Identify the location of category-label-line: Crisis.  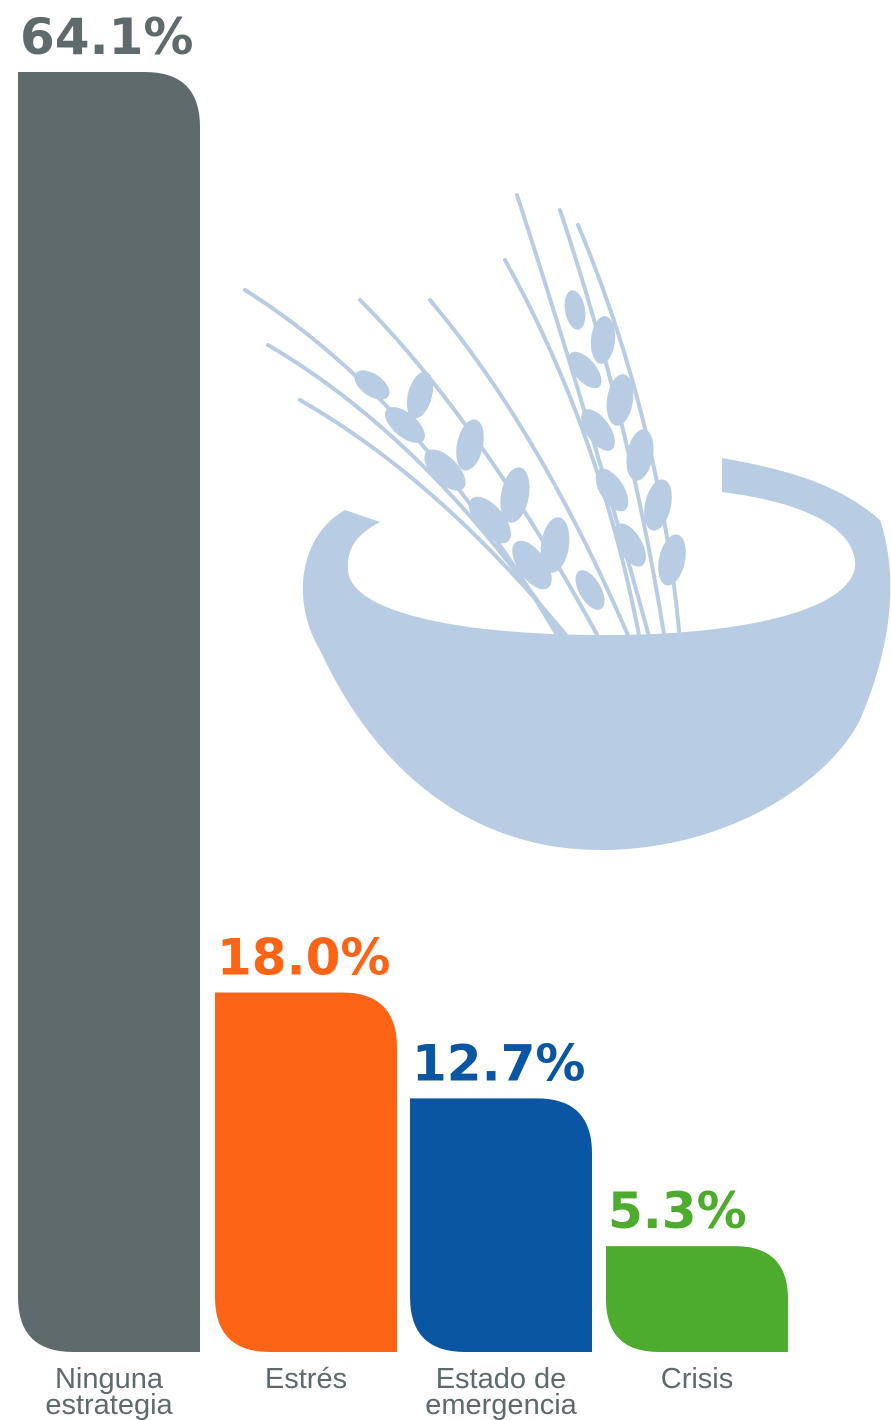
(697, 1379).